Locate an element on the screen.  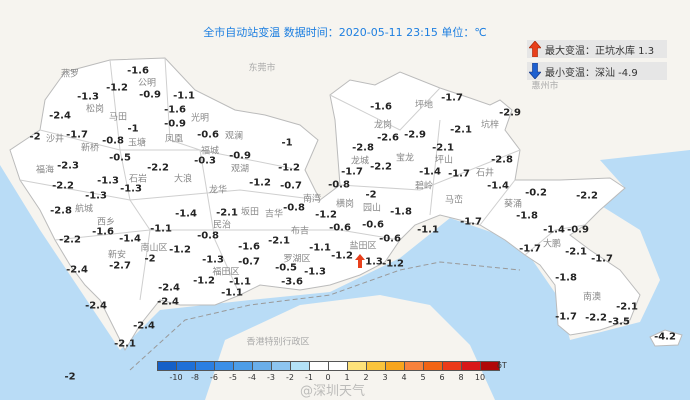
legend-tick: -5 is located at coordinates (233, 377).